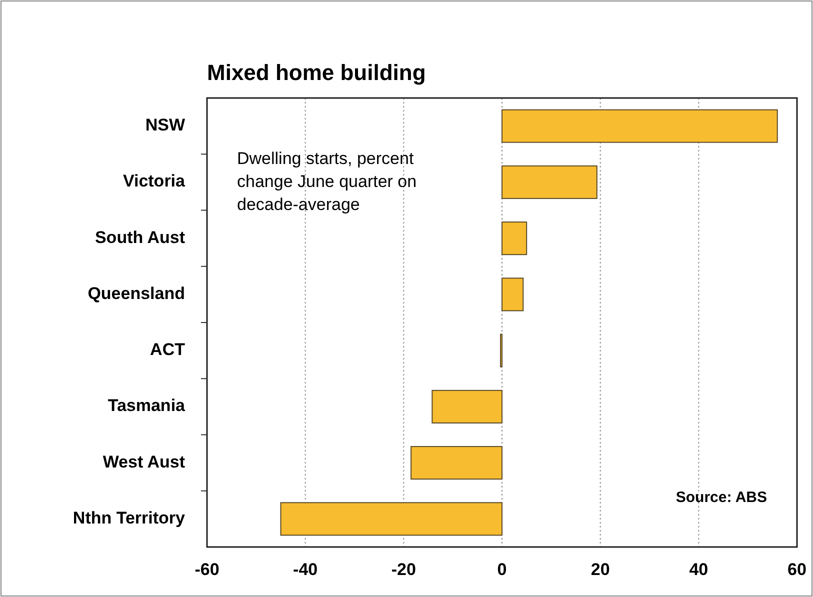 The image size is (813, 597). I want to click on chart-title: Mixed home building, so click(316, 72).